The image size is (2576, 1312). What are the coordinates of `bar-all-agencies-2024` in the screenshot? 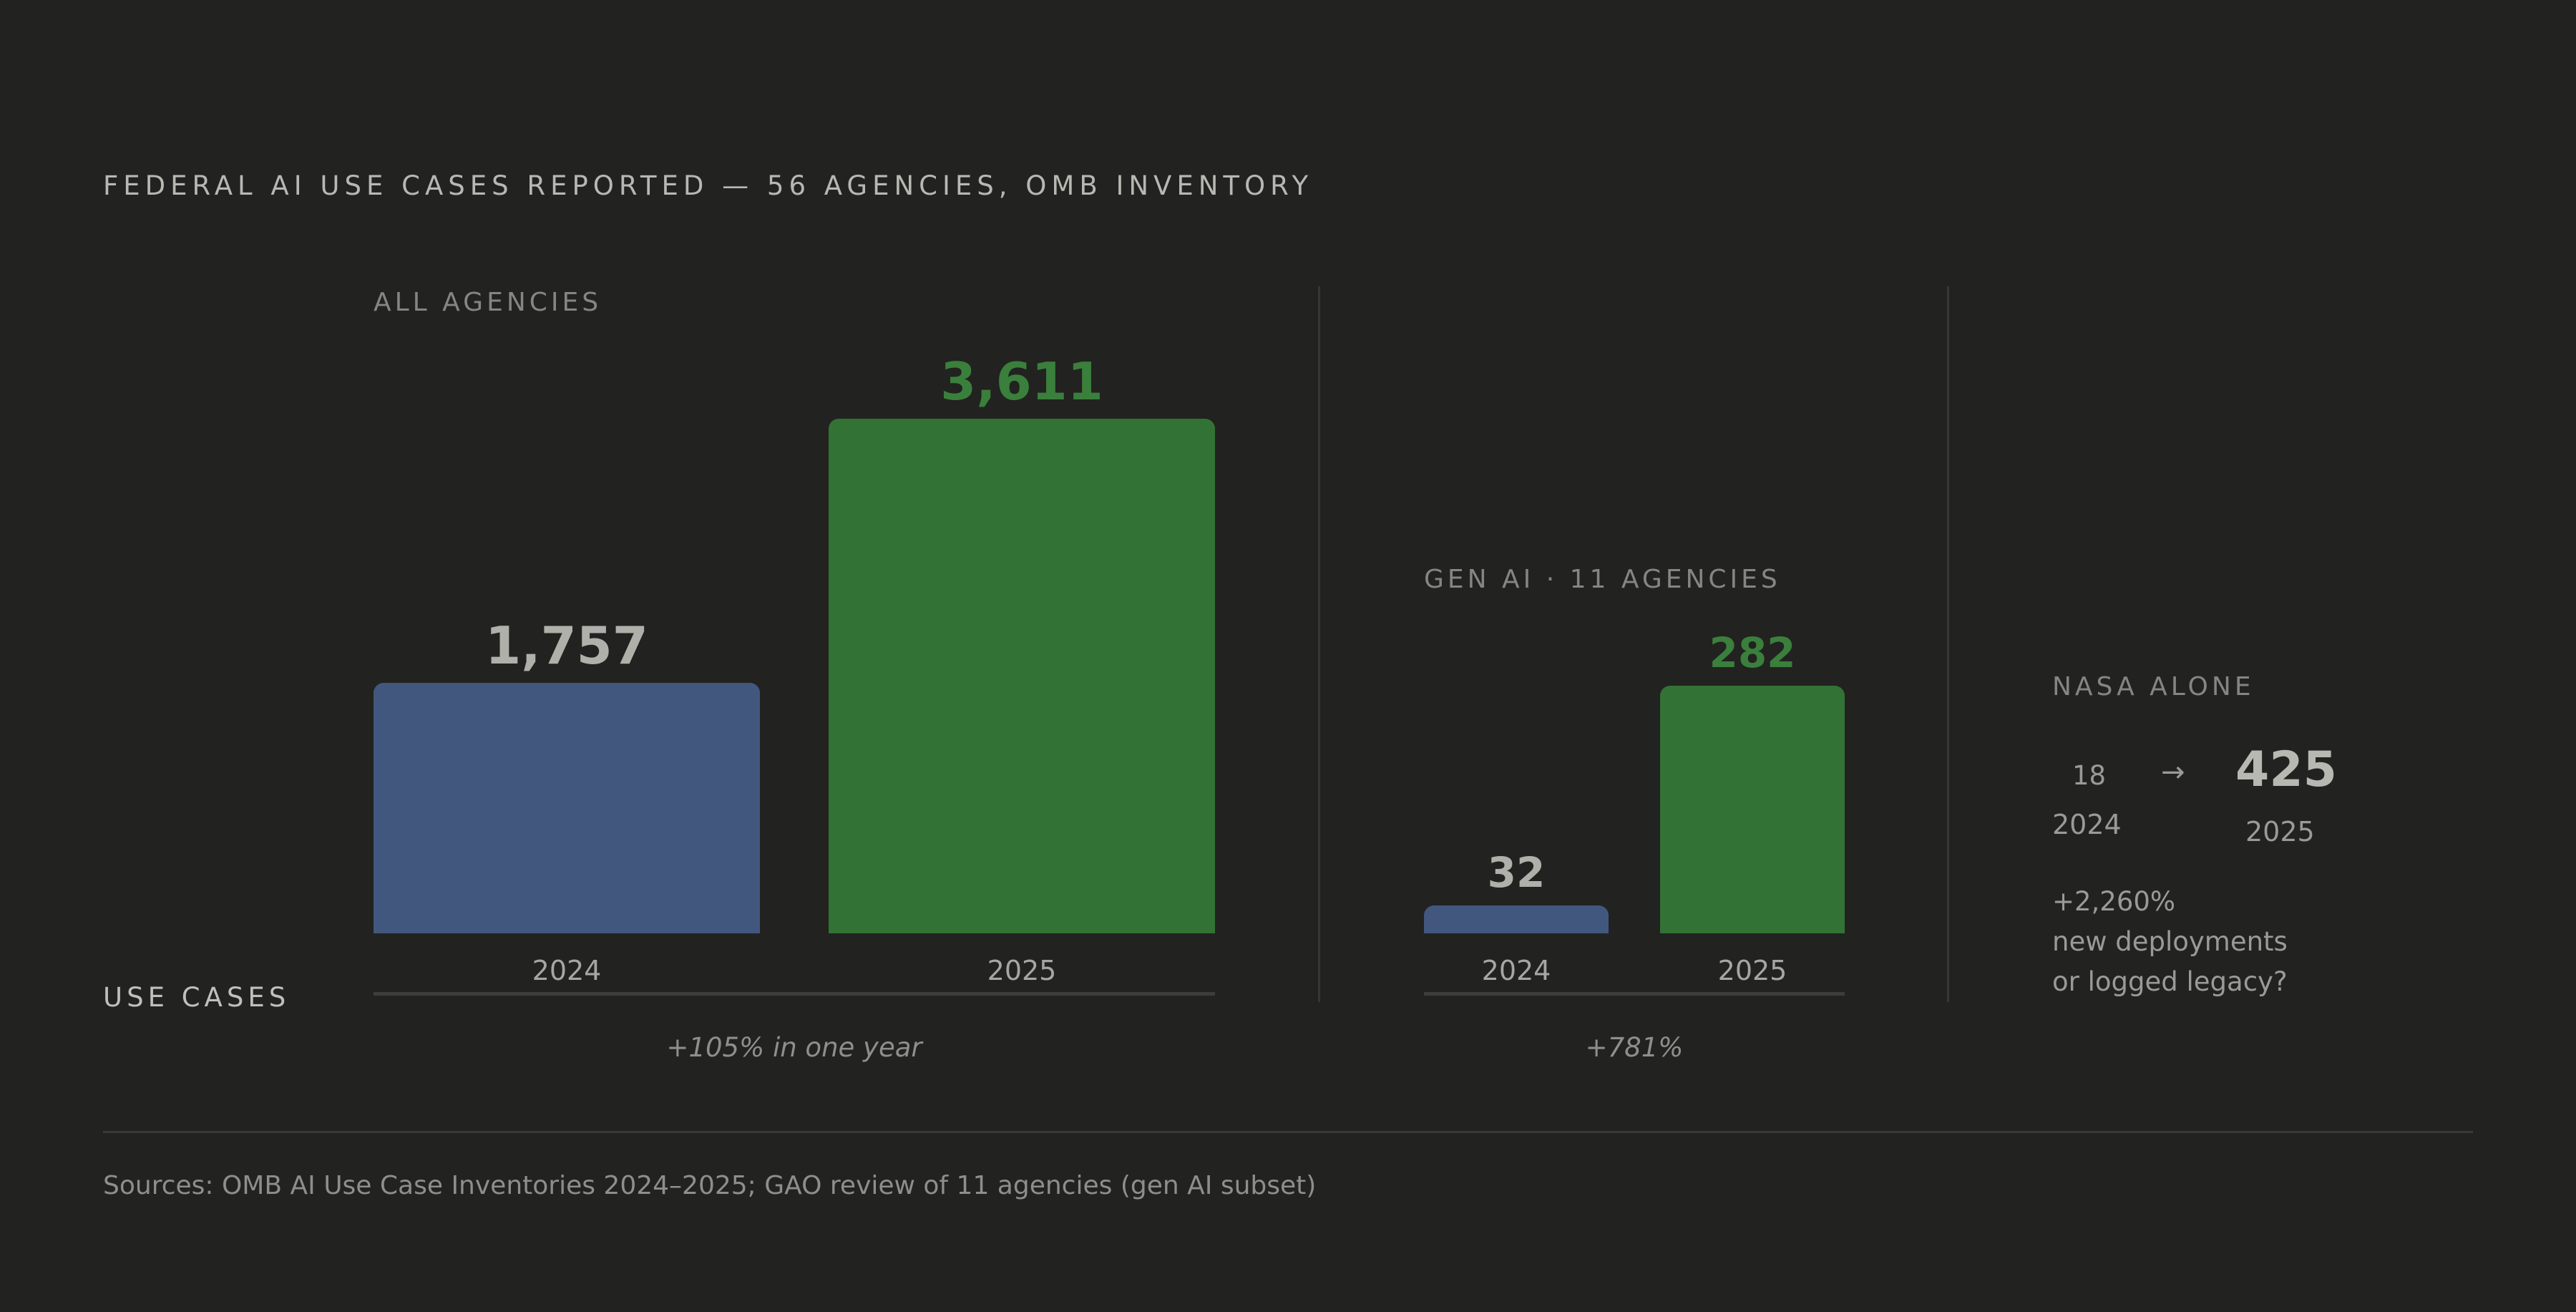 It's located at (567, 808).